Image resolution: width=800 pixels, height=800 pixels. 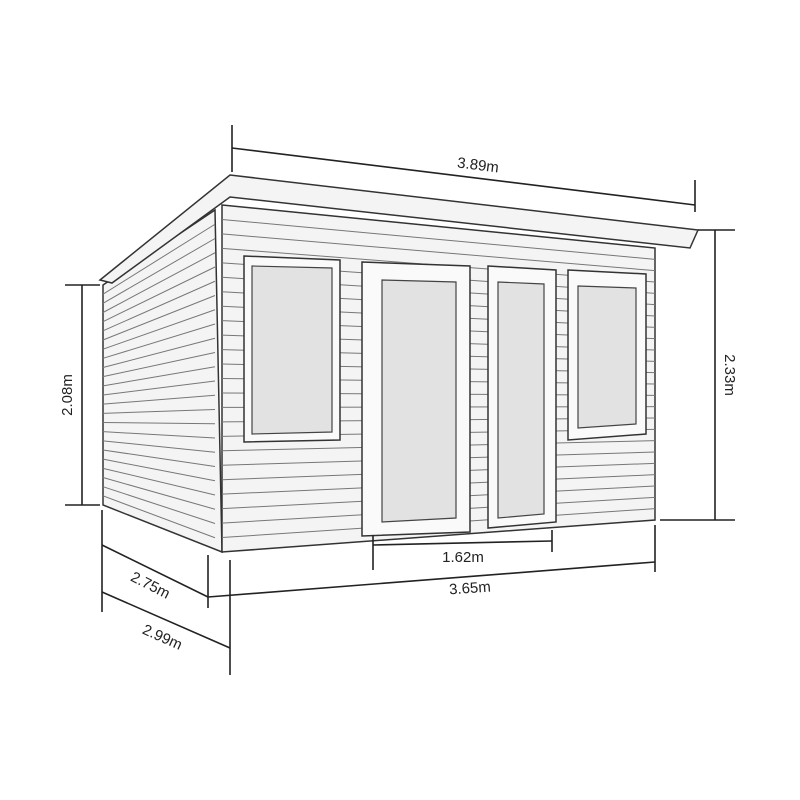 I want to click on roof, so click(x=399, y=229).